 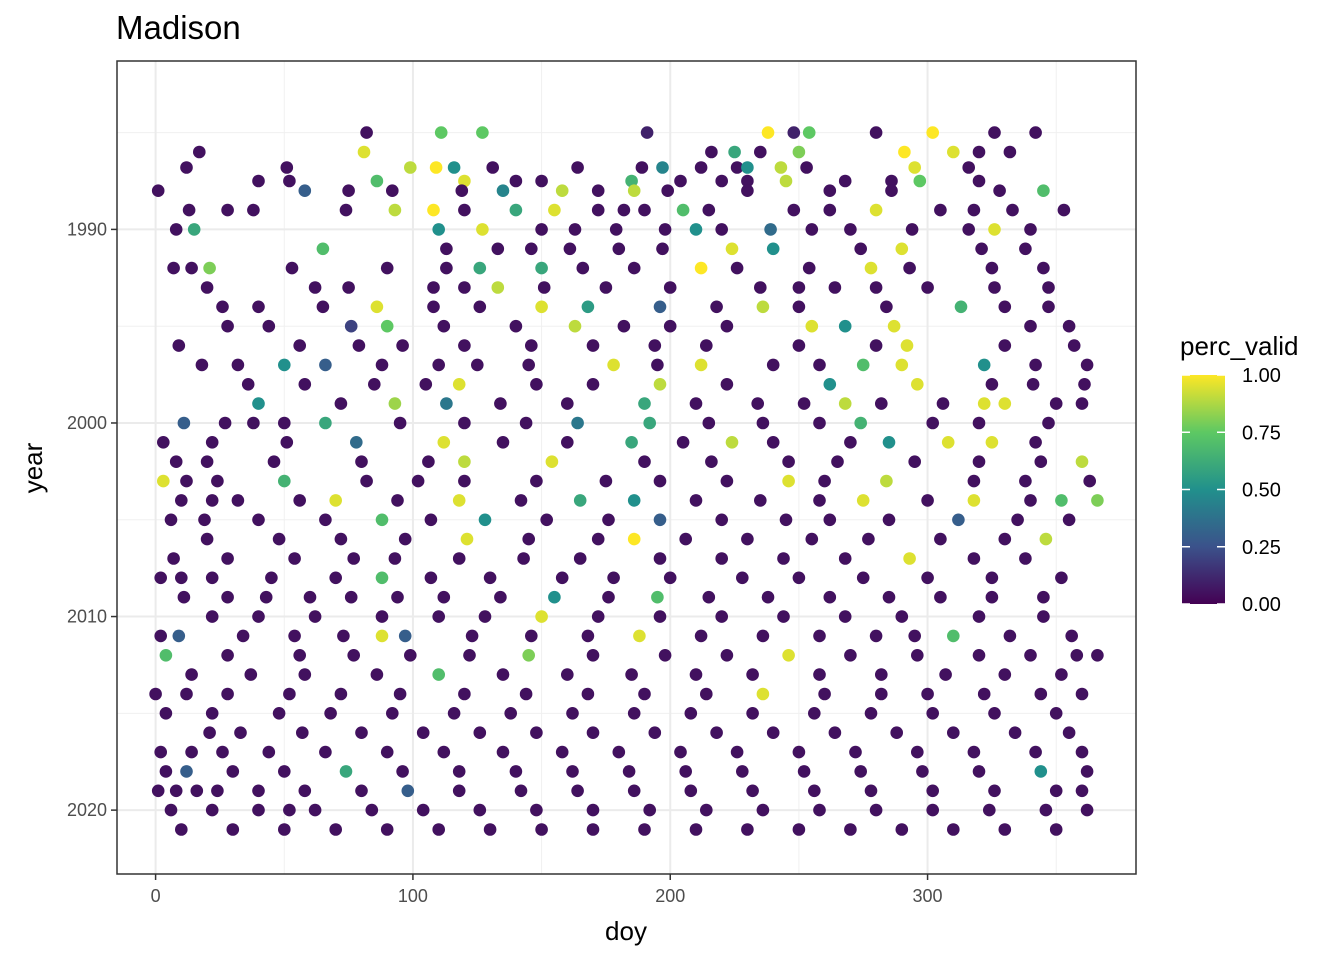 What do you see at coordinates (1239, 346) in the screenshot?
I see `legend-title: perc_valid` at bounding box center [1239, 346].